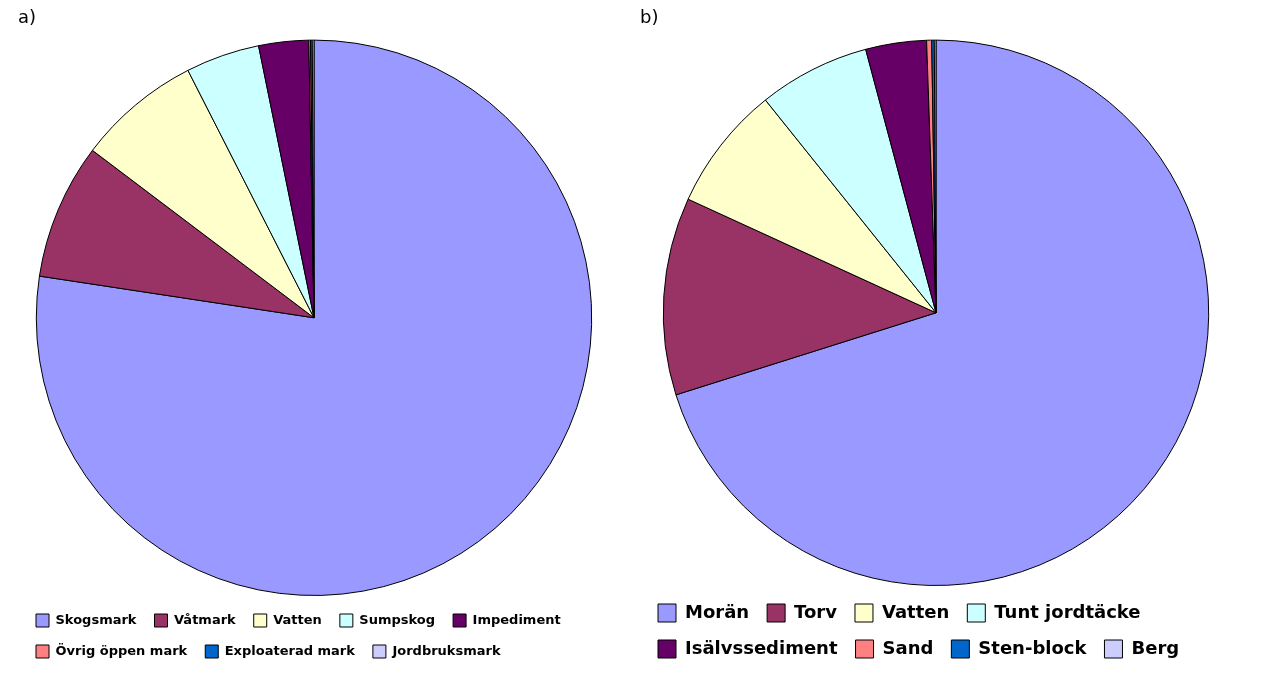  Describe the element at coordinates (205, 619) in the screenshot. I see `legend-label: Våtmark` at that location.